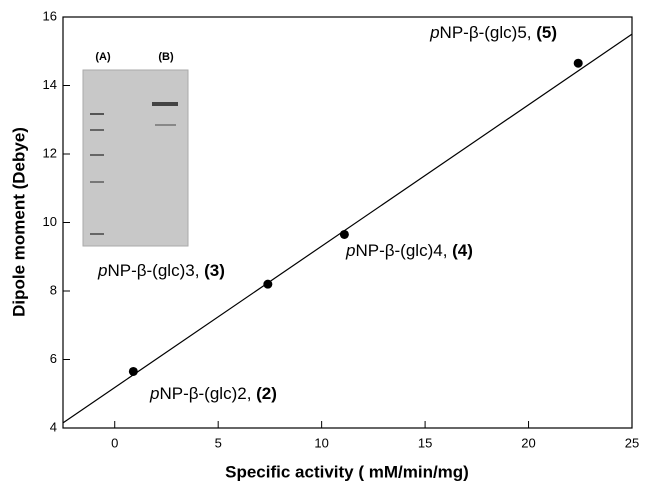 Image resolution: width=646 pixels, height=488 pixels. I want to click on x-tick-label: 0, so click(114, 442).